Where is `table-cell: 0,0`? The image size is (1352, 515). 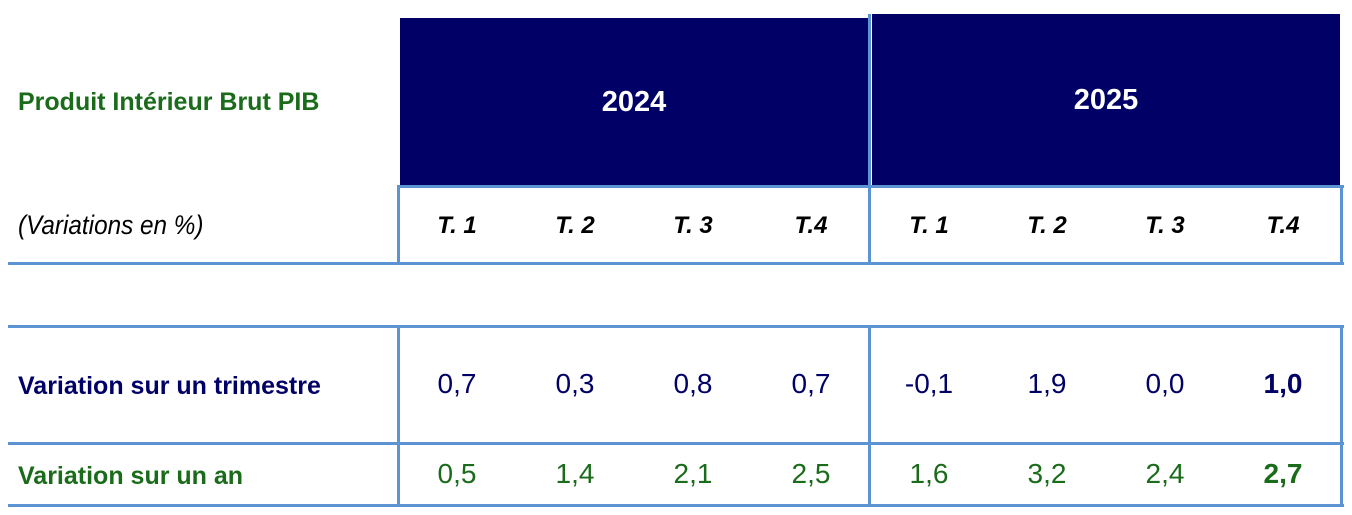
table-cell: 0,0 is located at coordinates (1165, 383).